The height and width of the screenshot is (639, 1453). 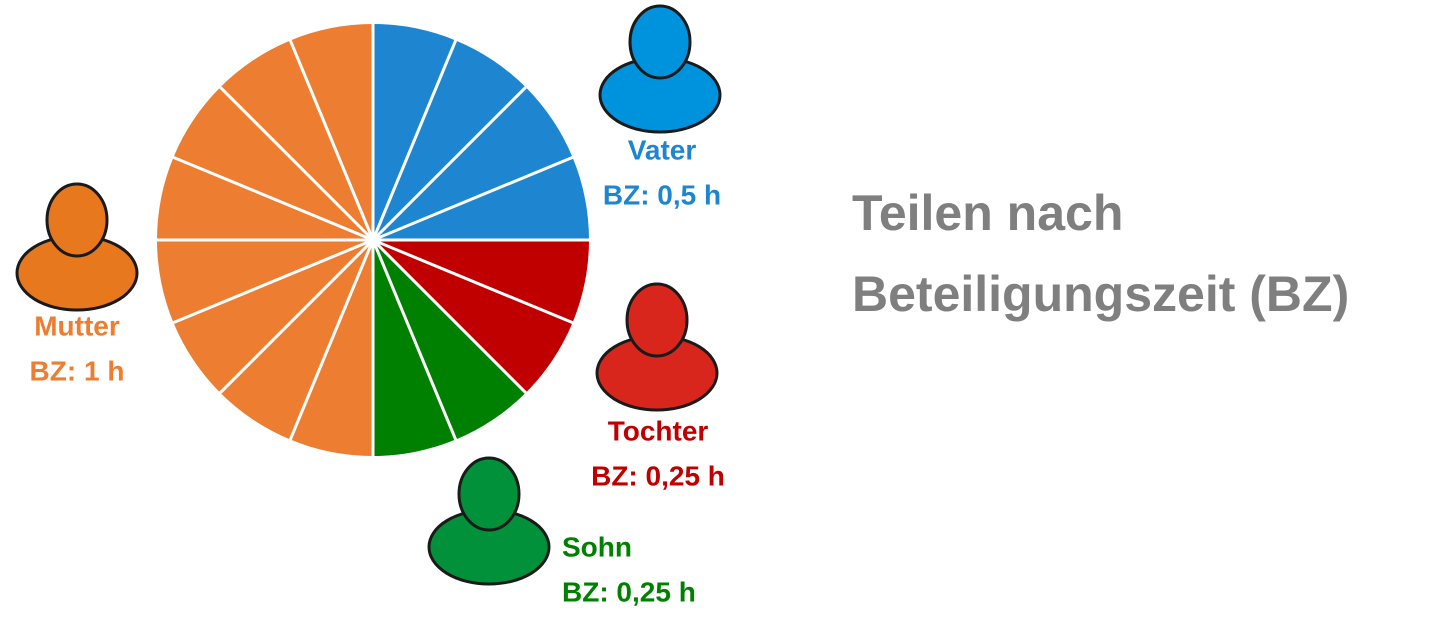 What do you see at coordinates (987, 213) in the screenshot?
I see `title-line: Teilen nach` at bounding box center [987, 213].